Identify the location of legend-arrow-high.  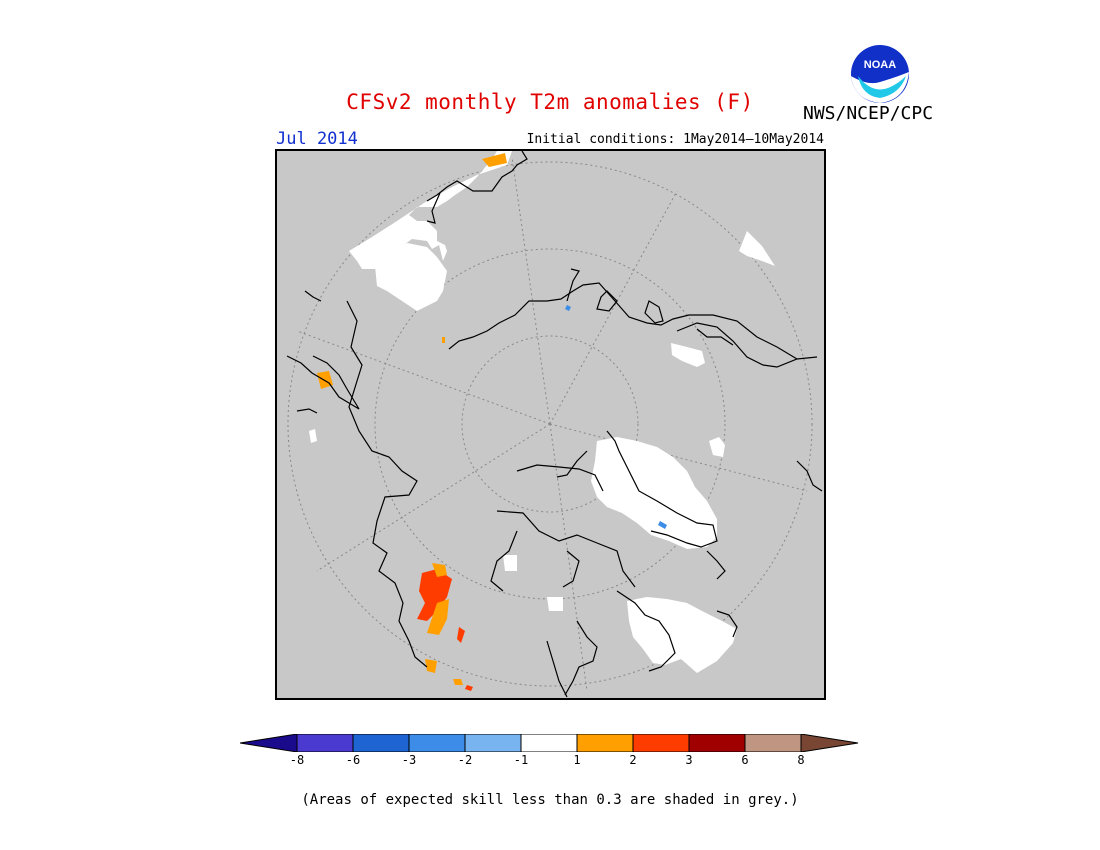
(829, 743).